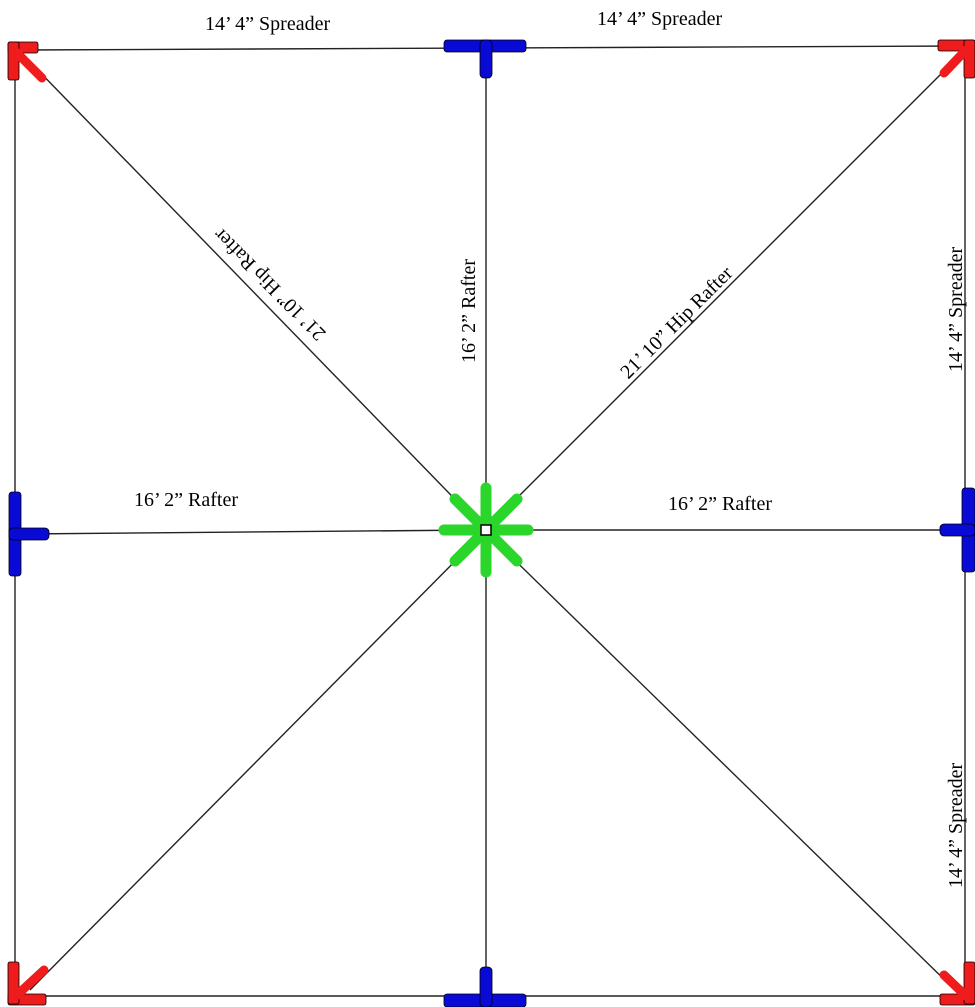 The height and width of the screenshot is (1007, 975). I want to click on label-rafter-north: 16’ 2” Rafter, so click(469, 311).